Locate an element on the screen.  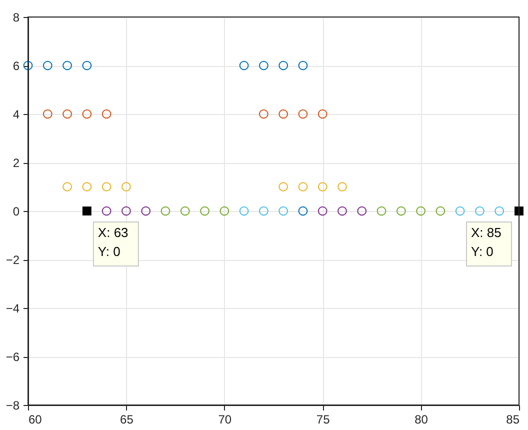
y-tick-label: −6 is located at coordinates (13, 357).